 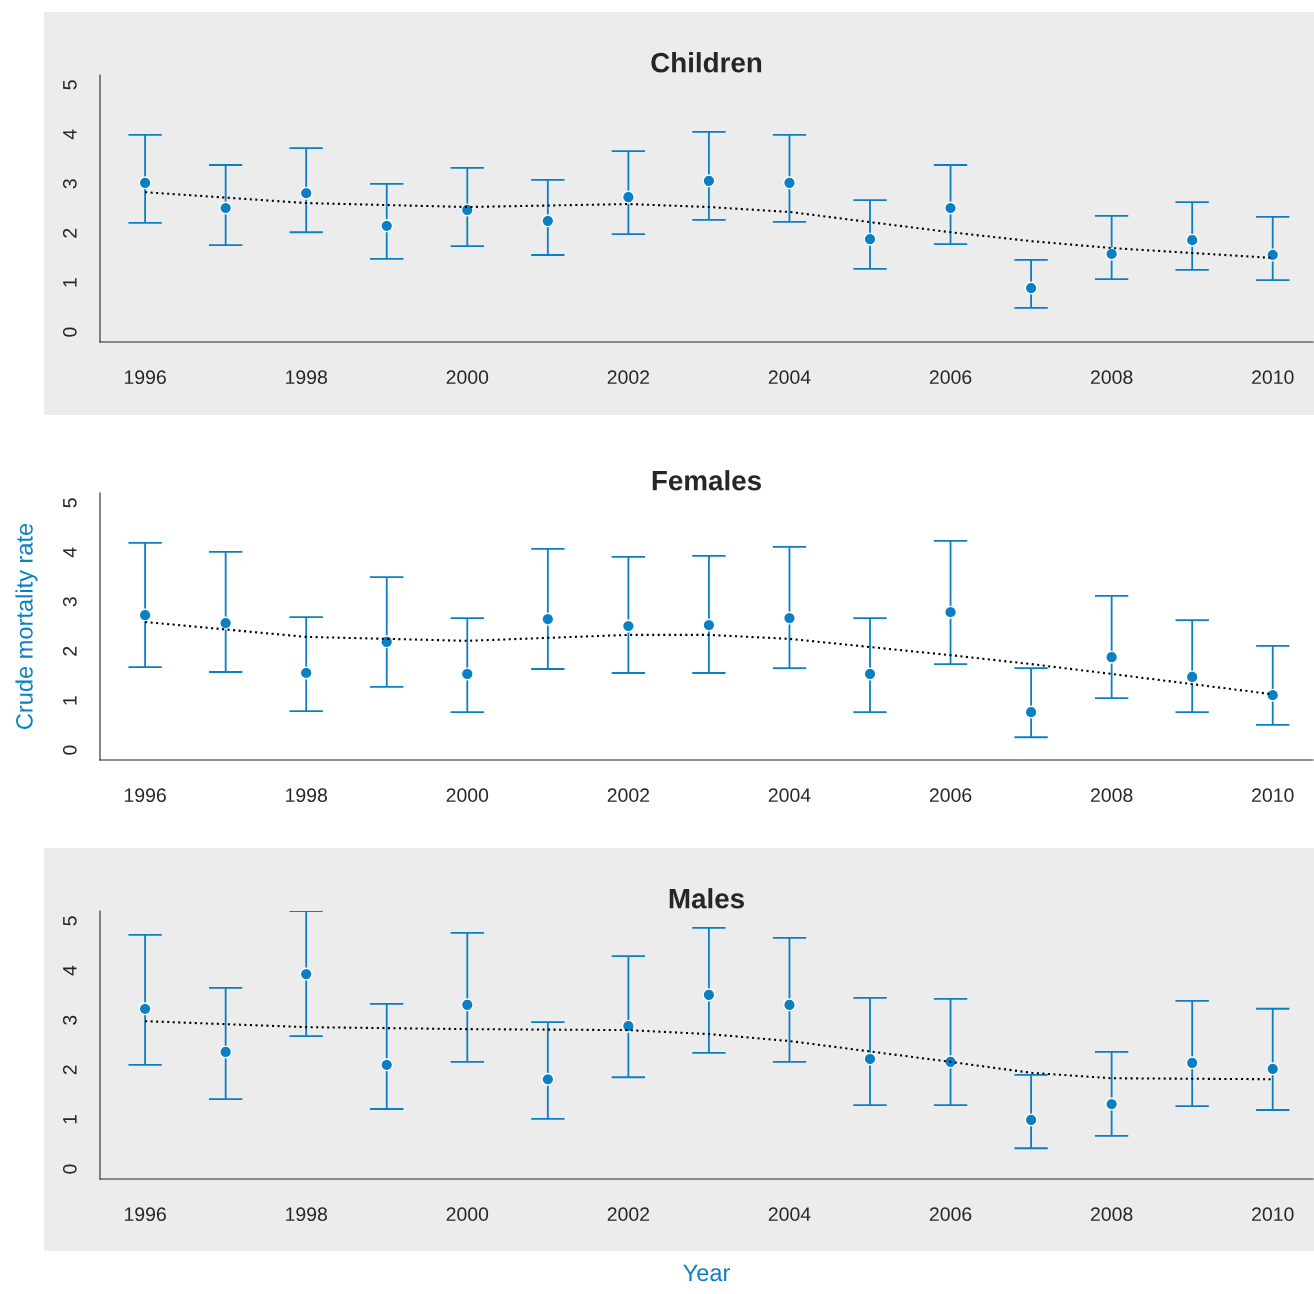 What do you see at coordinates (706, 480) in the screenshot?
I see `chart-title: Females` at bounding box center [706, 480].